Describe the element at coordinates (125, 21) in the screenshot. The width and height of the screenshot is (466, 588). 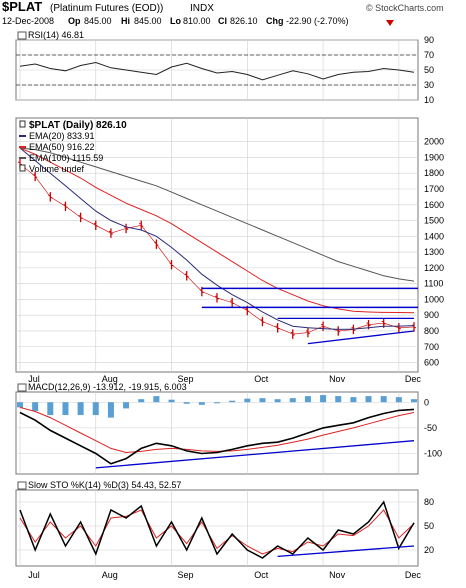
I see `hi-label: Hi` at that location.